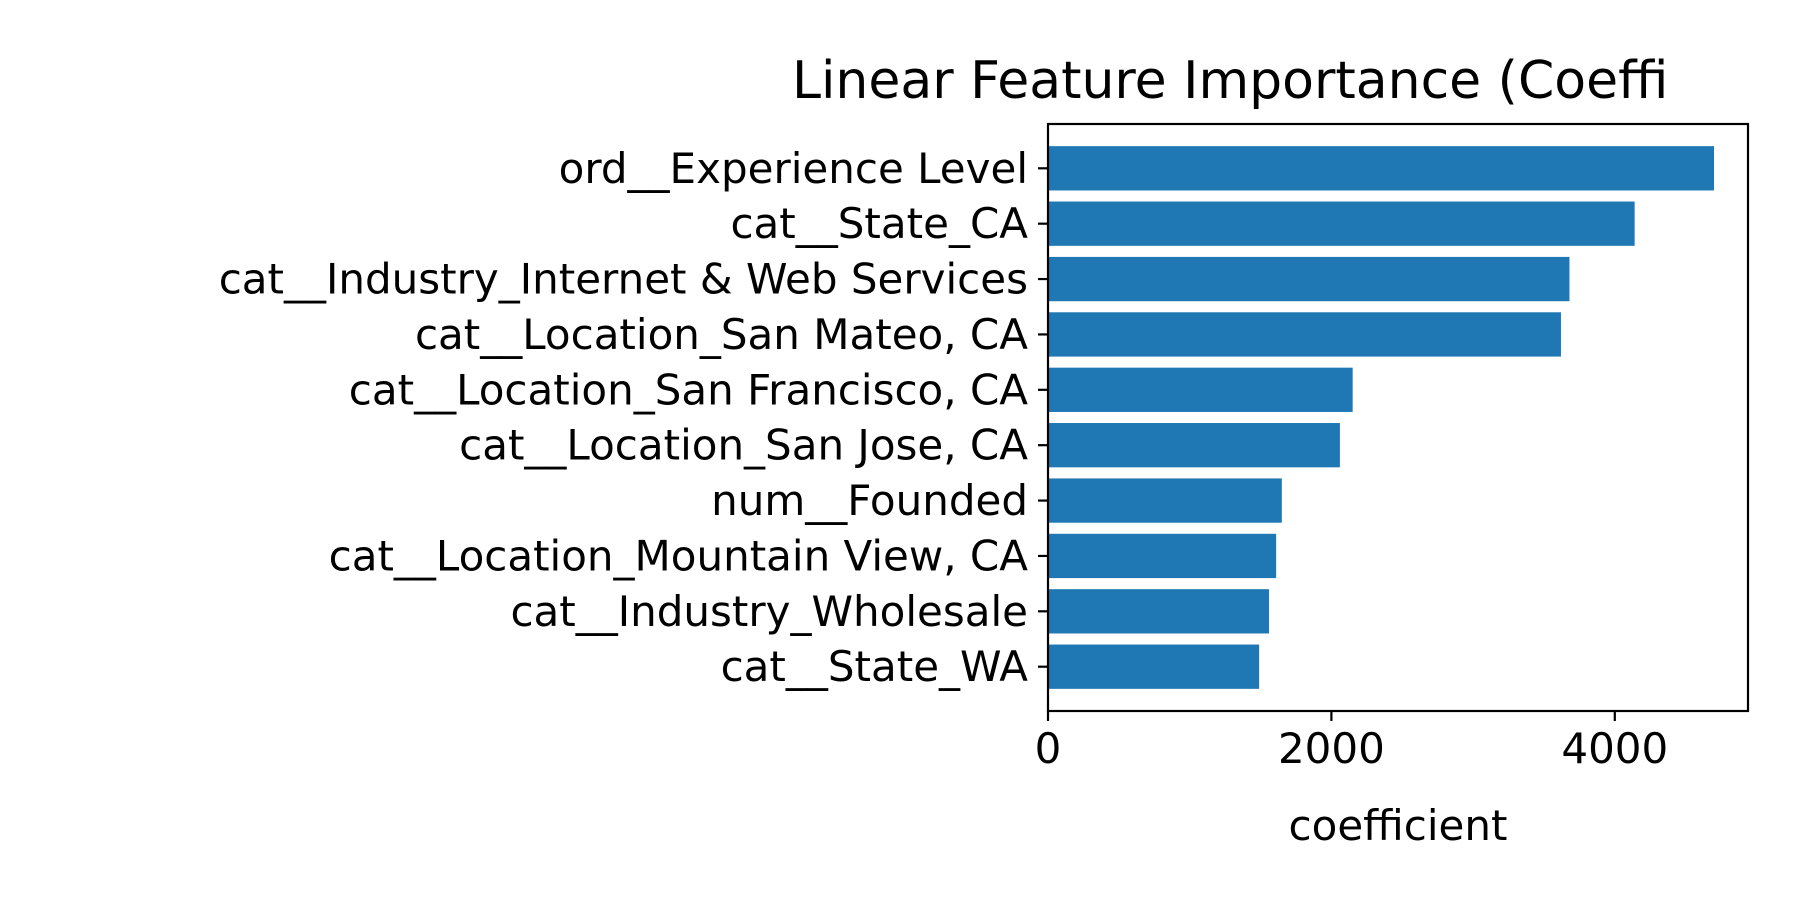  What do you see at coordinates (743, 445) in the screenshot?
I see `y-tick-label: cat__Location_San Jose, CA` at bounding box center [743, 445].